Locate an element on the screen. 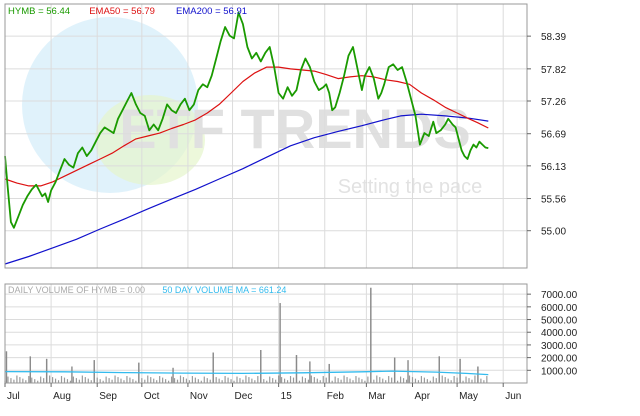 The image size is (640, 416). volume-y-tick-label: 2000.00 is located at coordinates (559, 359).